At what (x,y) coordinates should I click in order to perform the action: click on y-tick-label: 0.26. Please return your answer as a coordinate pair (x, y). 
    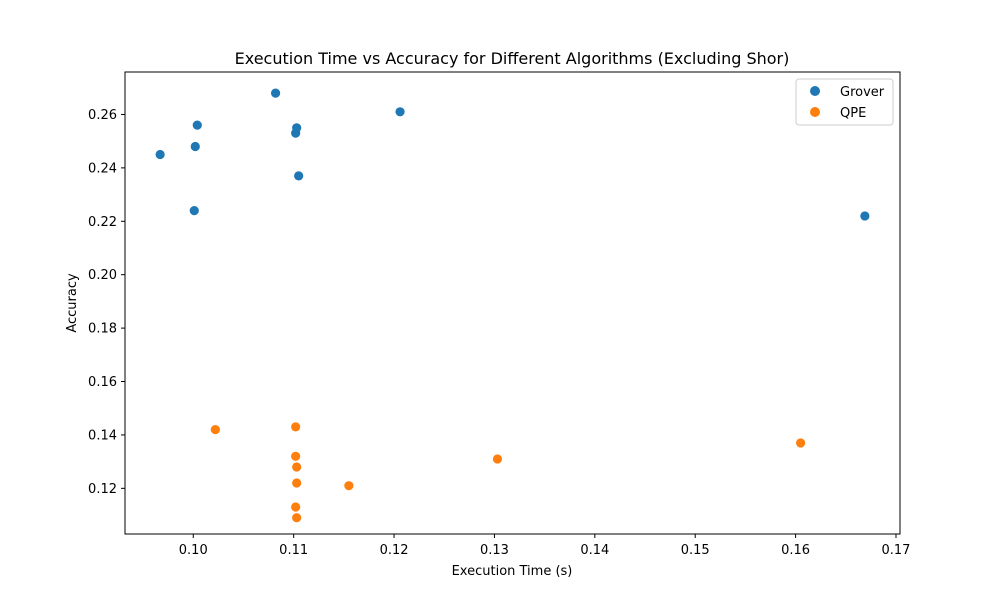
    Looking at the image, I should click on (102, 115).